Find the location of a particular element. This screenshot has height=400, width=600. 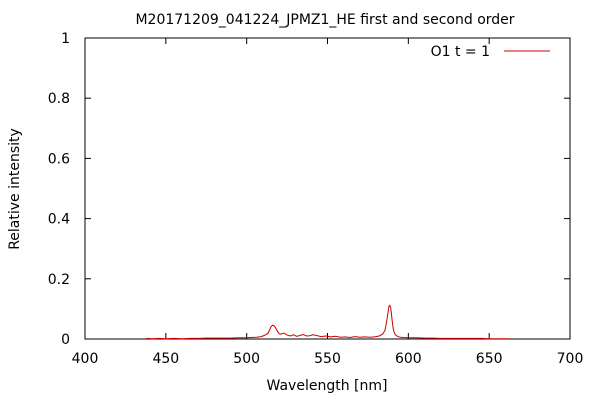

x-tick-label: 600 is located at coordinates (408, 359).